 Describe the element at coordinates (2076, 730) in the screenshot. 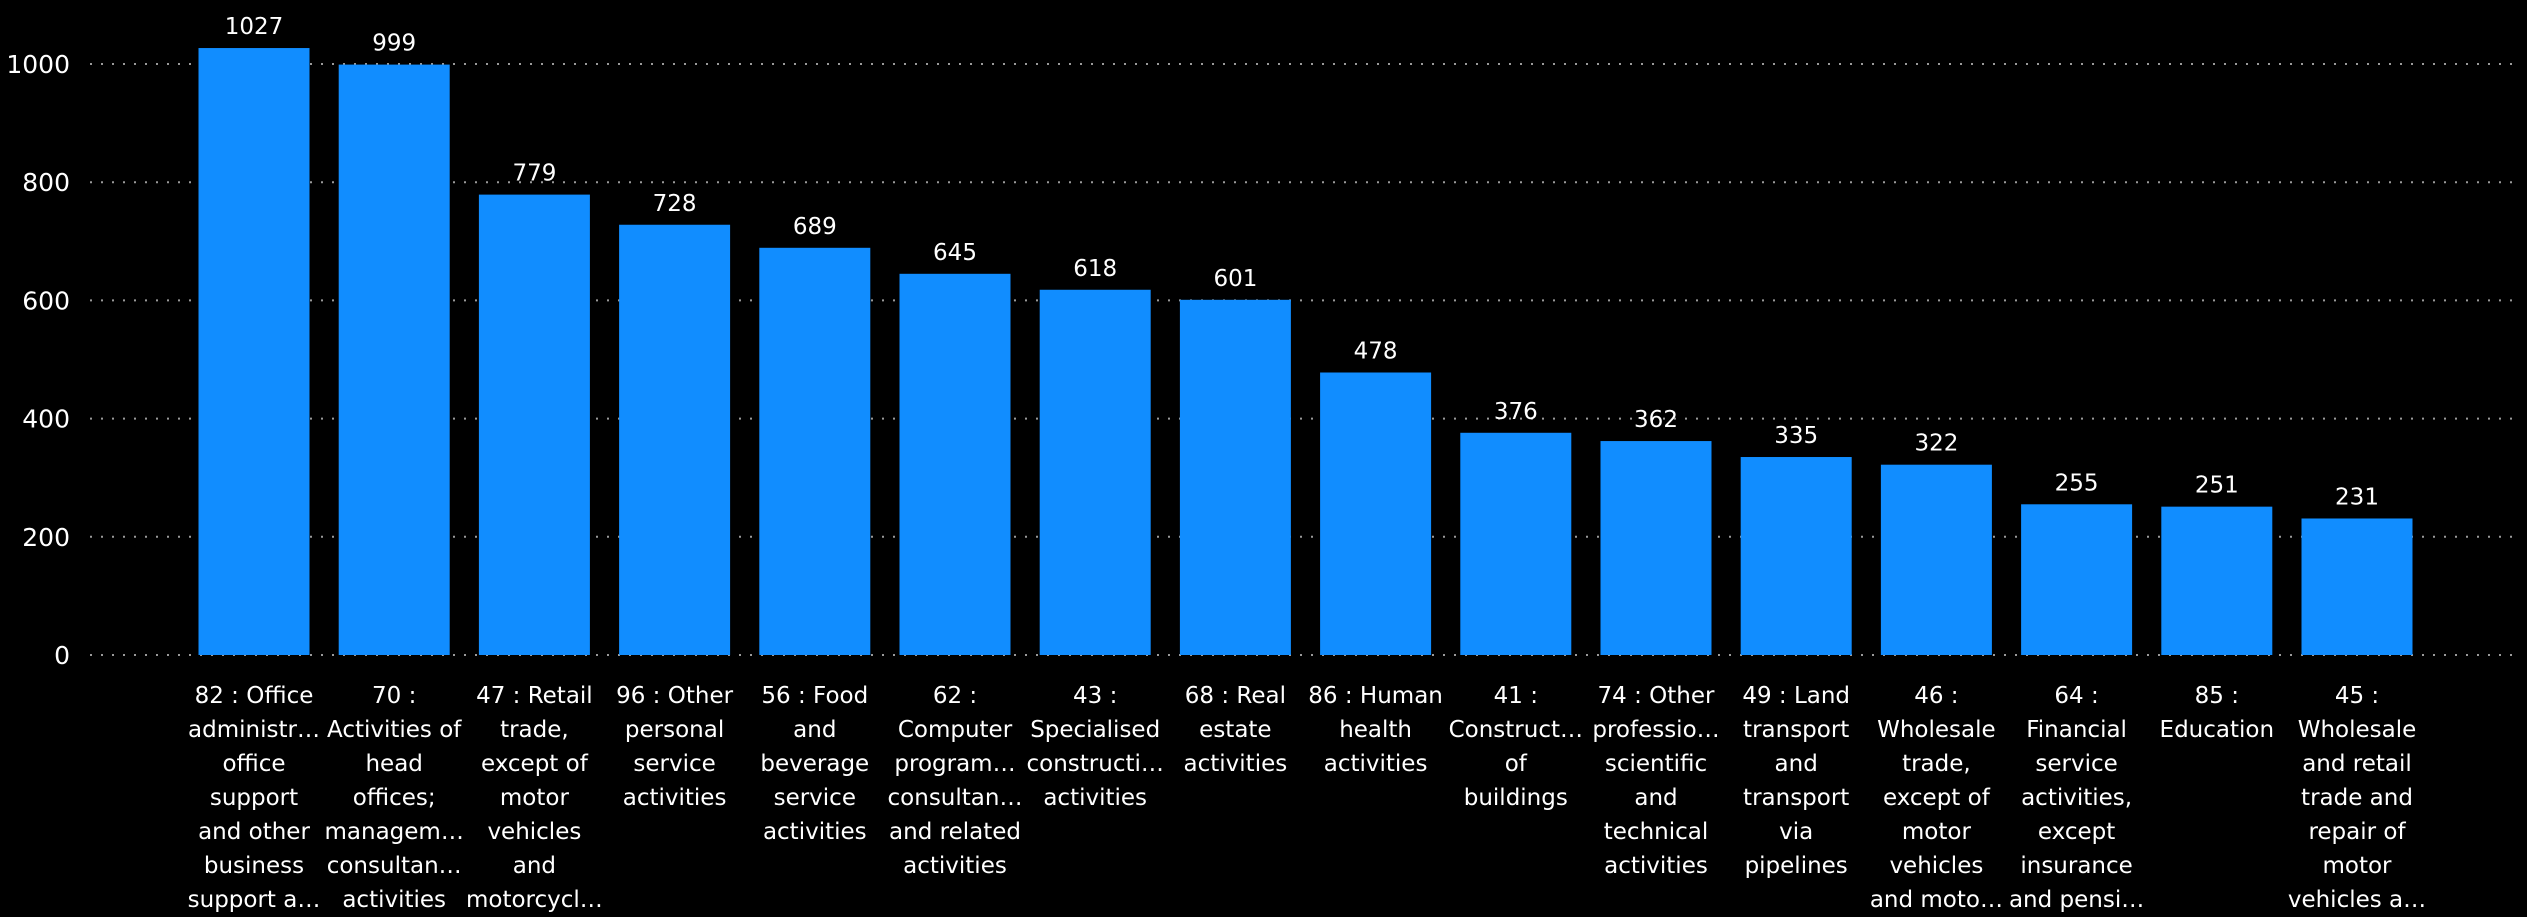

I see `x-tick-label-line: Financial` at that location.